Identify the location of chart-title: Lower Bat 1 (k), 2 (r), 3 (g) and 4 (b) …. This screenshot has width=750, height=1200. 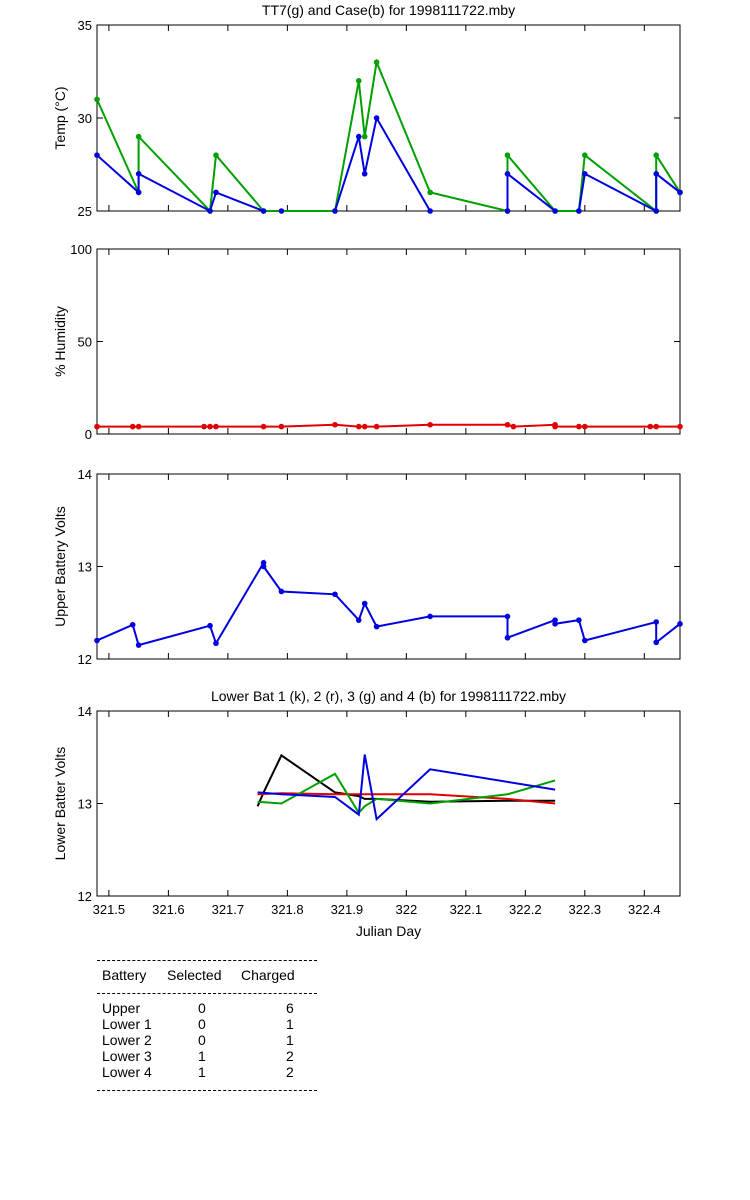
(388, 696).